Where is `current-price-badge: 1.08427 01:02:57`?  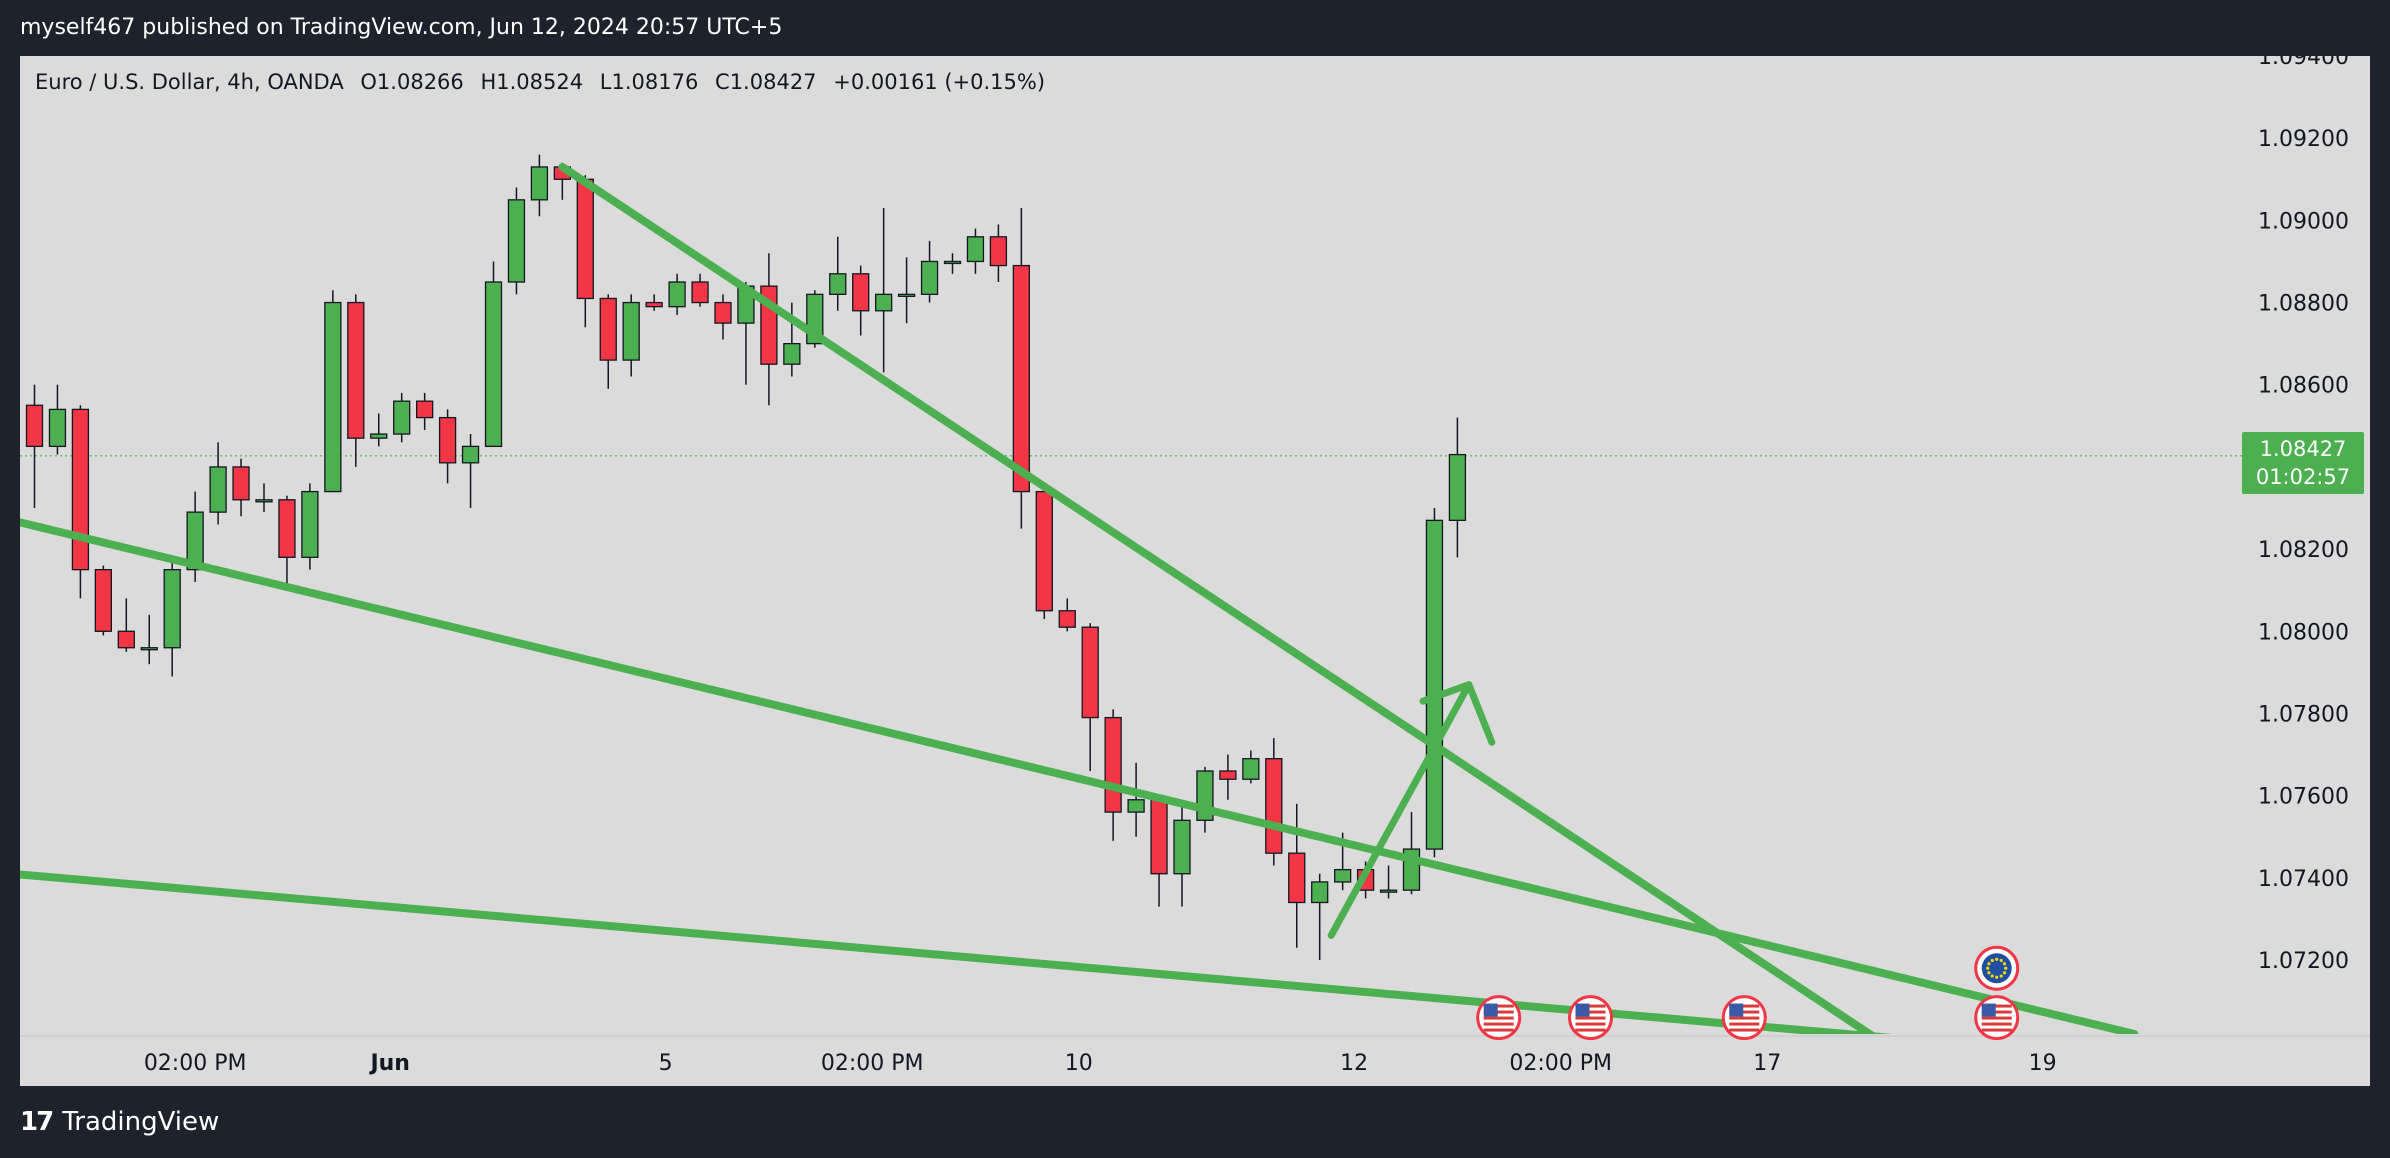 current-price-badge: 1.08427 01:02:57 is located at coordinates (2303, 463).